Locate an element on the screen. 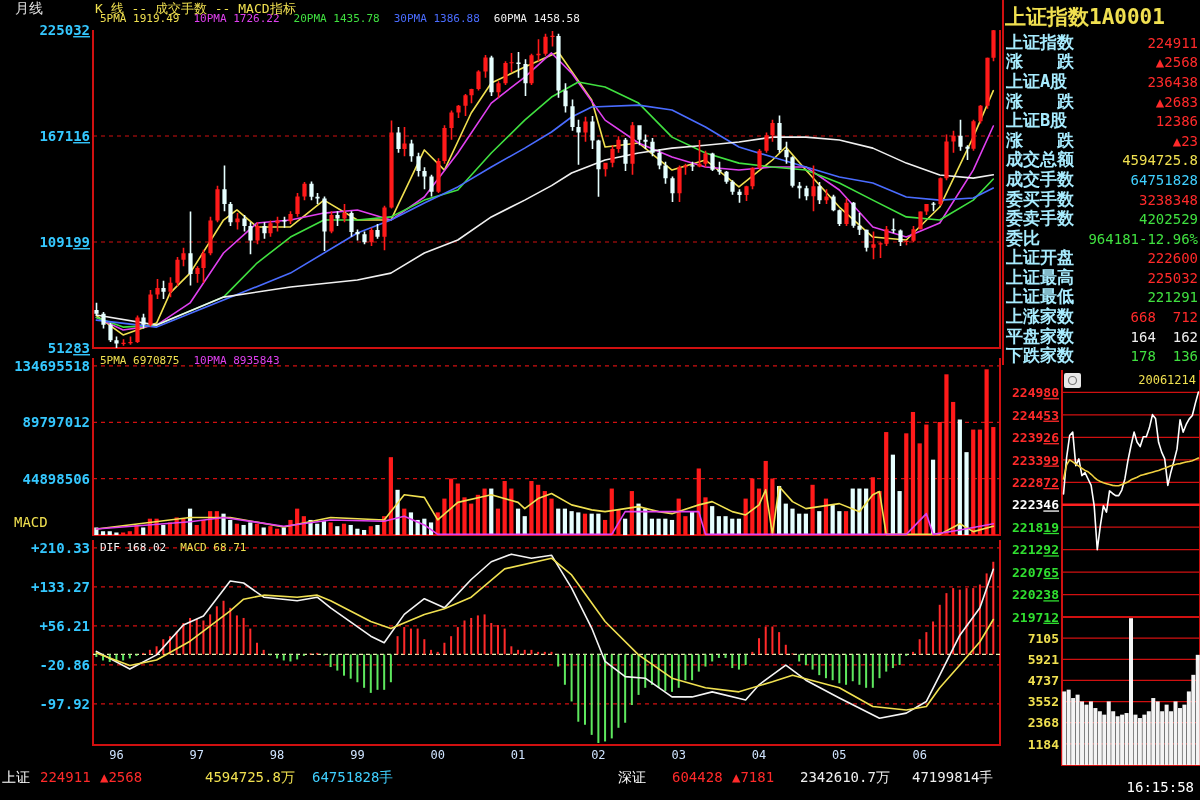 The image size is (1200, 800). text: 4594725.8万 is located at coordinates (250, 777).